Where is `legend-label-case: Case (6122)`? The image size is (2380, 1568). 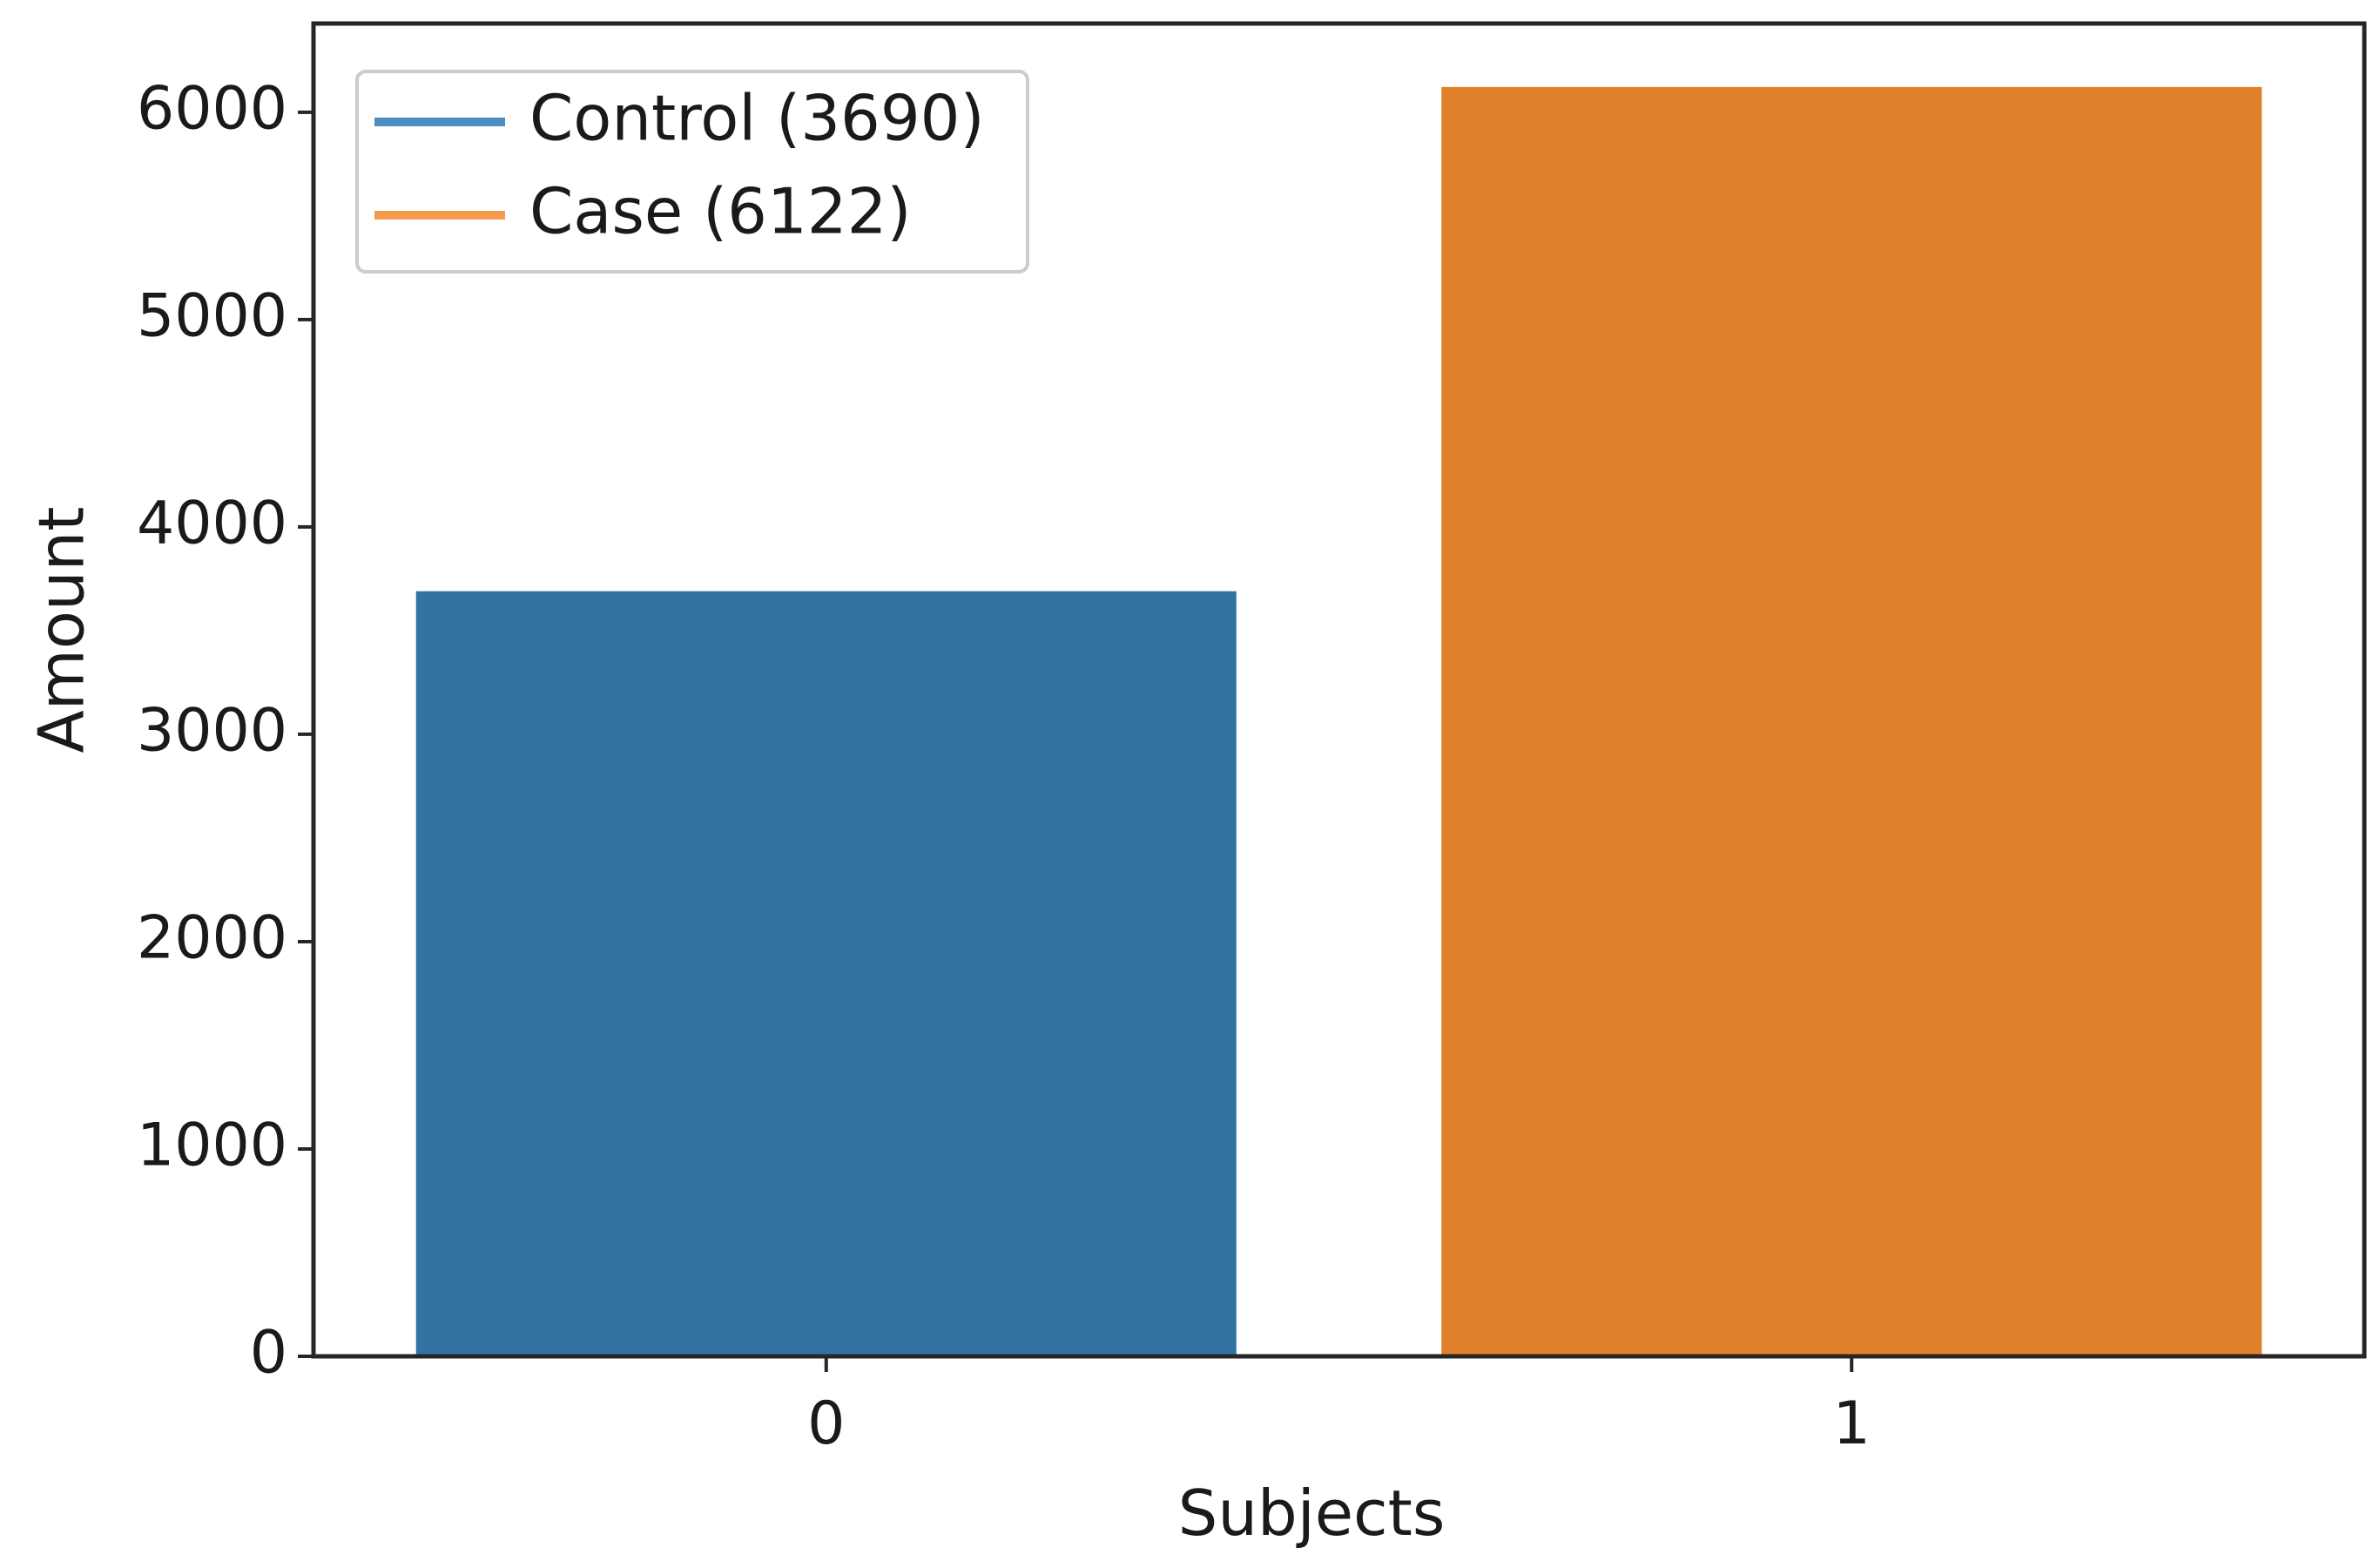
legend-label-case: Case (6122) is located at coordinates (720, 211).